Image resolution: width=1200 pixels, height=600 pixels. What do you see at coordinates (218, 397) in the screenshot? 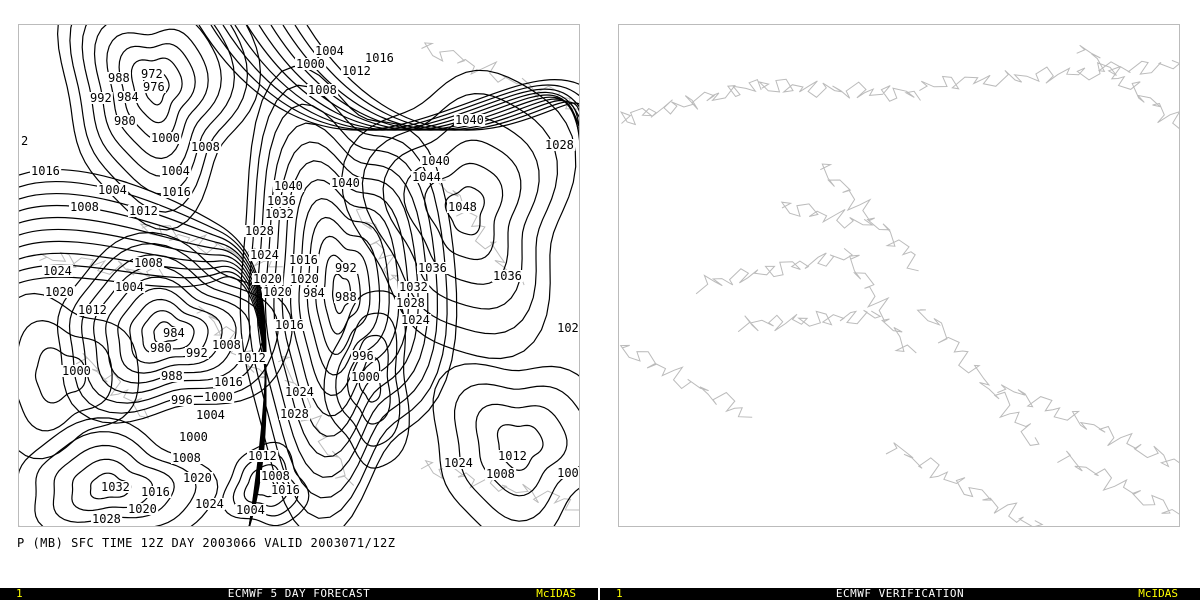
I see `isobar-label: 1000` at bounding box center [218, 397].